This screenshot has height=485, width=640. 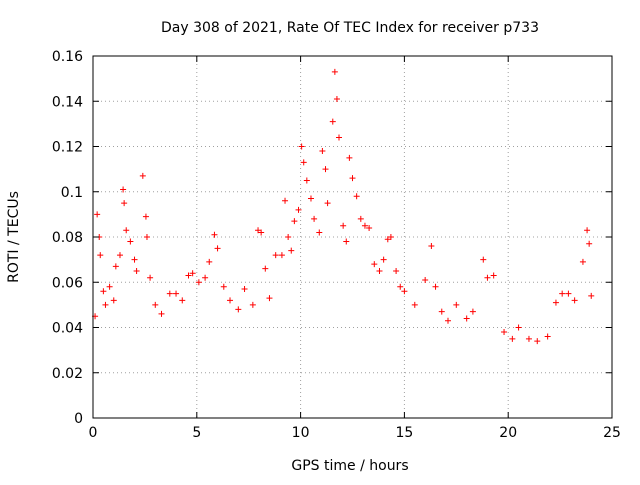 What do you see at coordinates (78, 419) in the screenshot?
I see `y-tick-label: 0` at bounding box center [78, 419].